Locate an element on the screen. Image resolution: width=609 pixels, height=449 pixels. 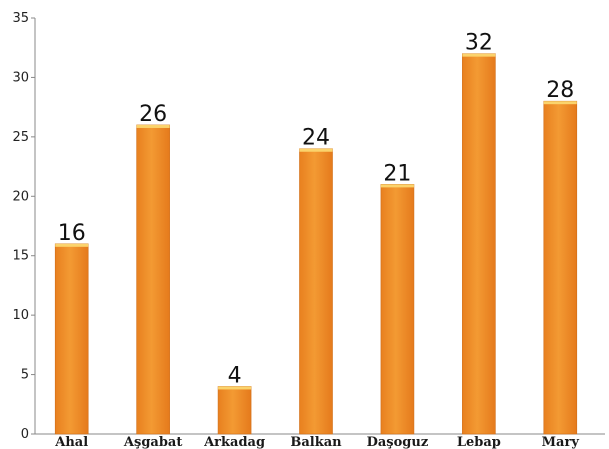
bar-mary is located at coordinates (560, 267).